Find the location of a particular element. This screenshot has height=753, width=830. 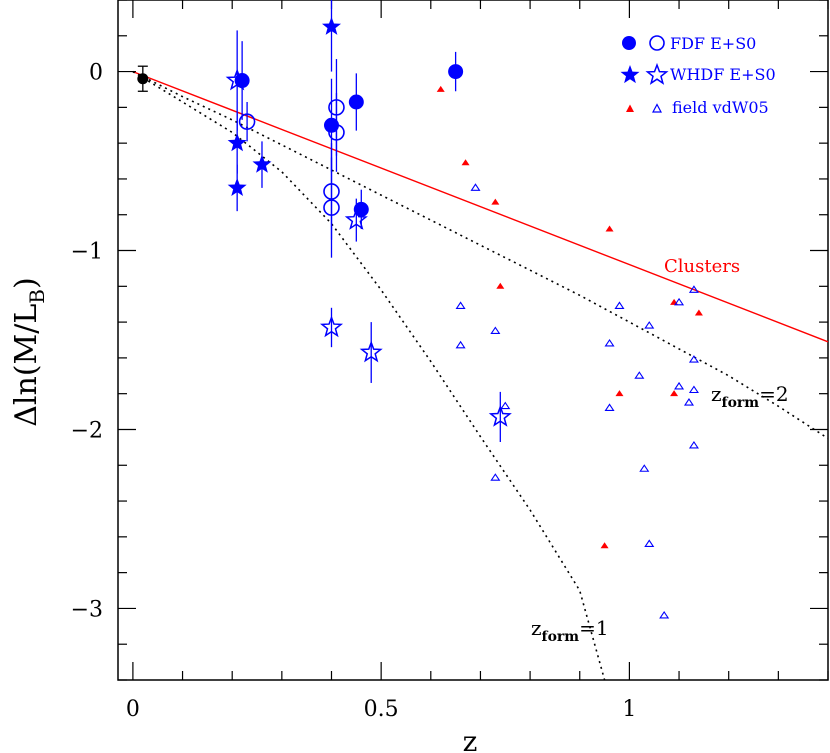

legend-open-triangle-icon is located at coordinates (657, 108).